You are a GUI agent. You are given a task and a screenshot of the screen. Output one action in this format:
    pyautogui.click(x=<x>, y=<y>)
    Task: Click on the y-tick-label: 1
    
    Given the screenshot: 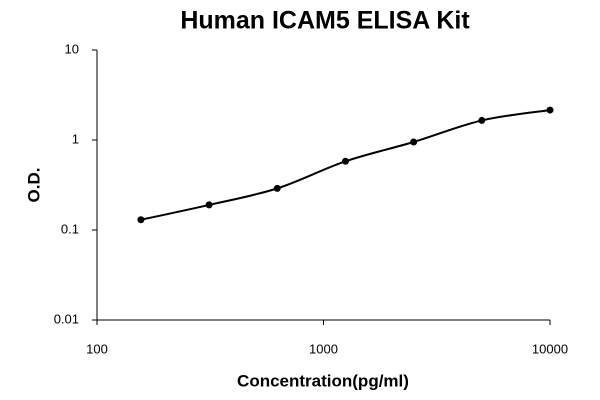 What is the action you would take?
    pyautogui.click(x=75, y=138)
    